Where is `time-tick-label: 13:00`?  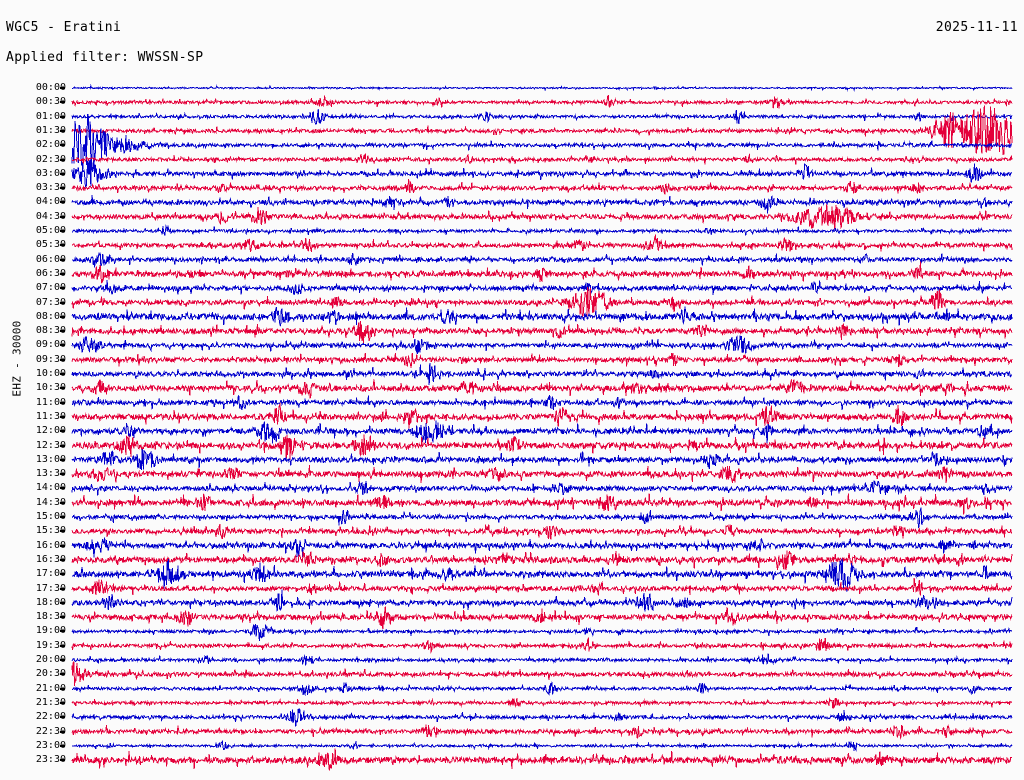
time-tick-label: 13:00 is located at coordinates (50, 459).